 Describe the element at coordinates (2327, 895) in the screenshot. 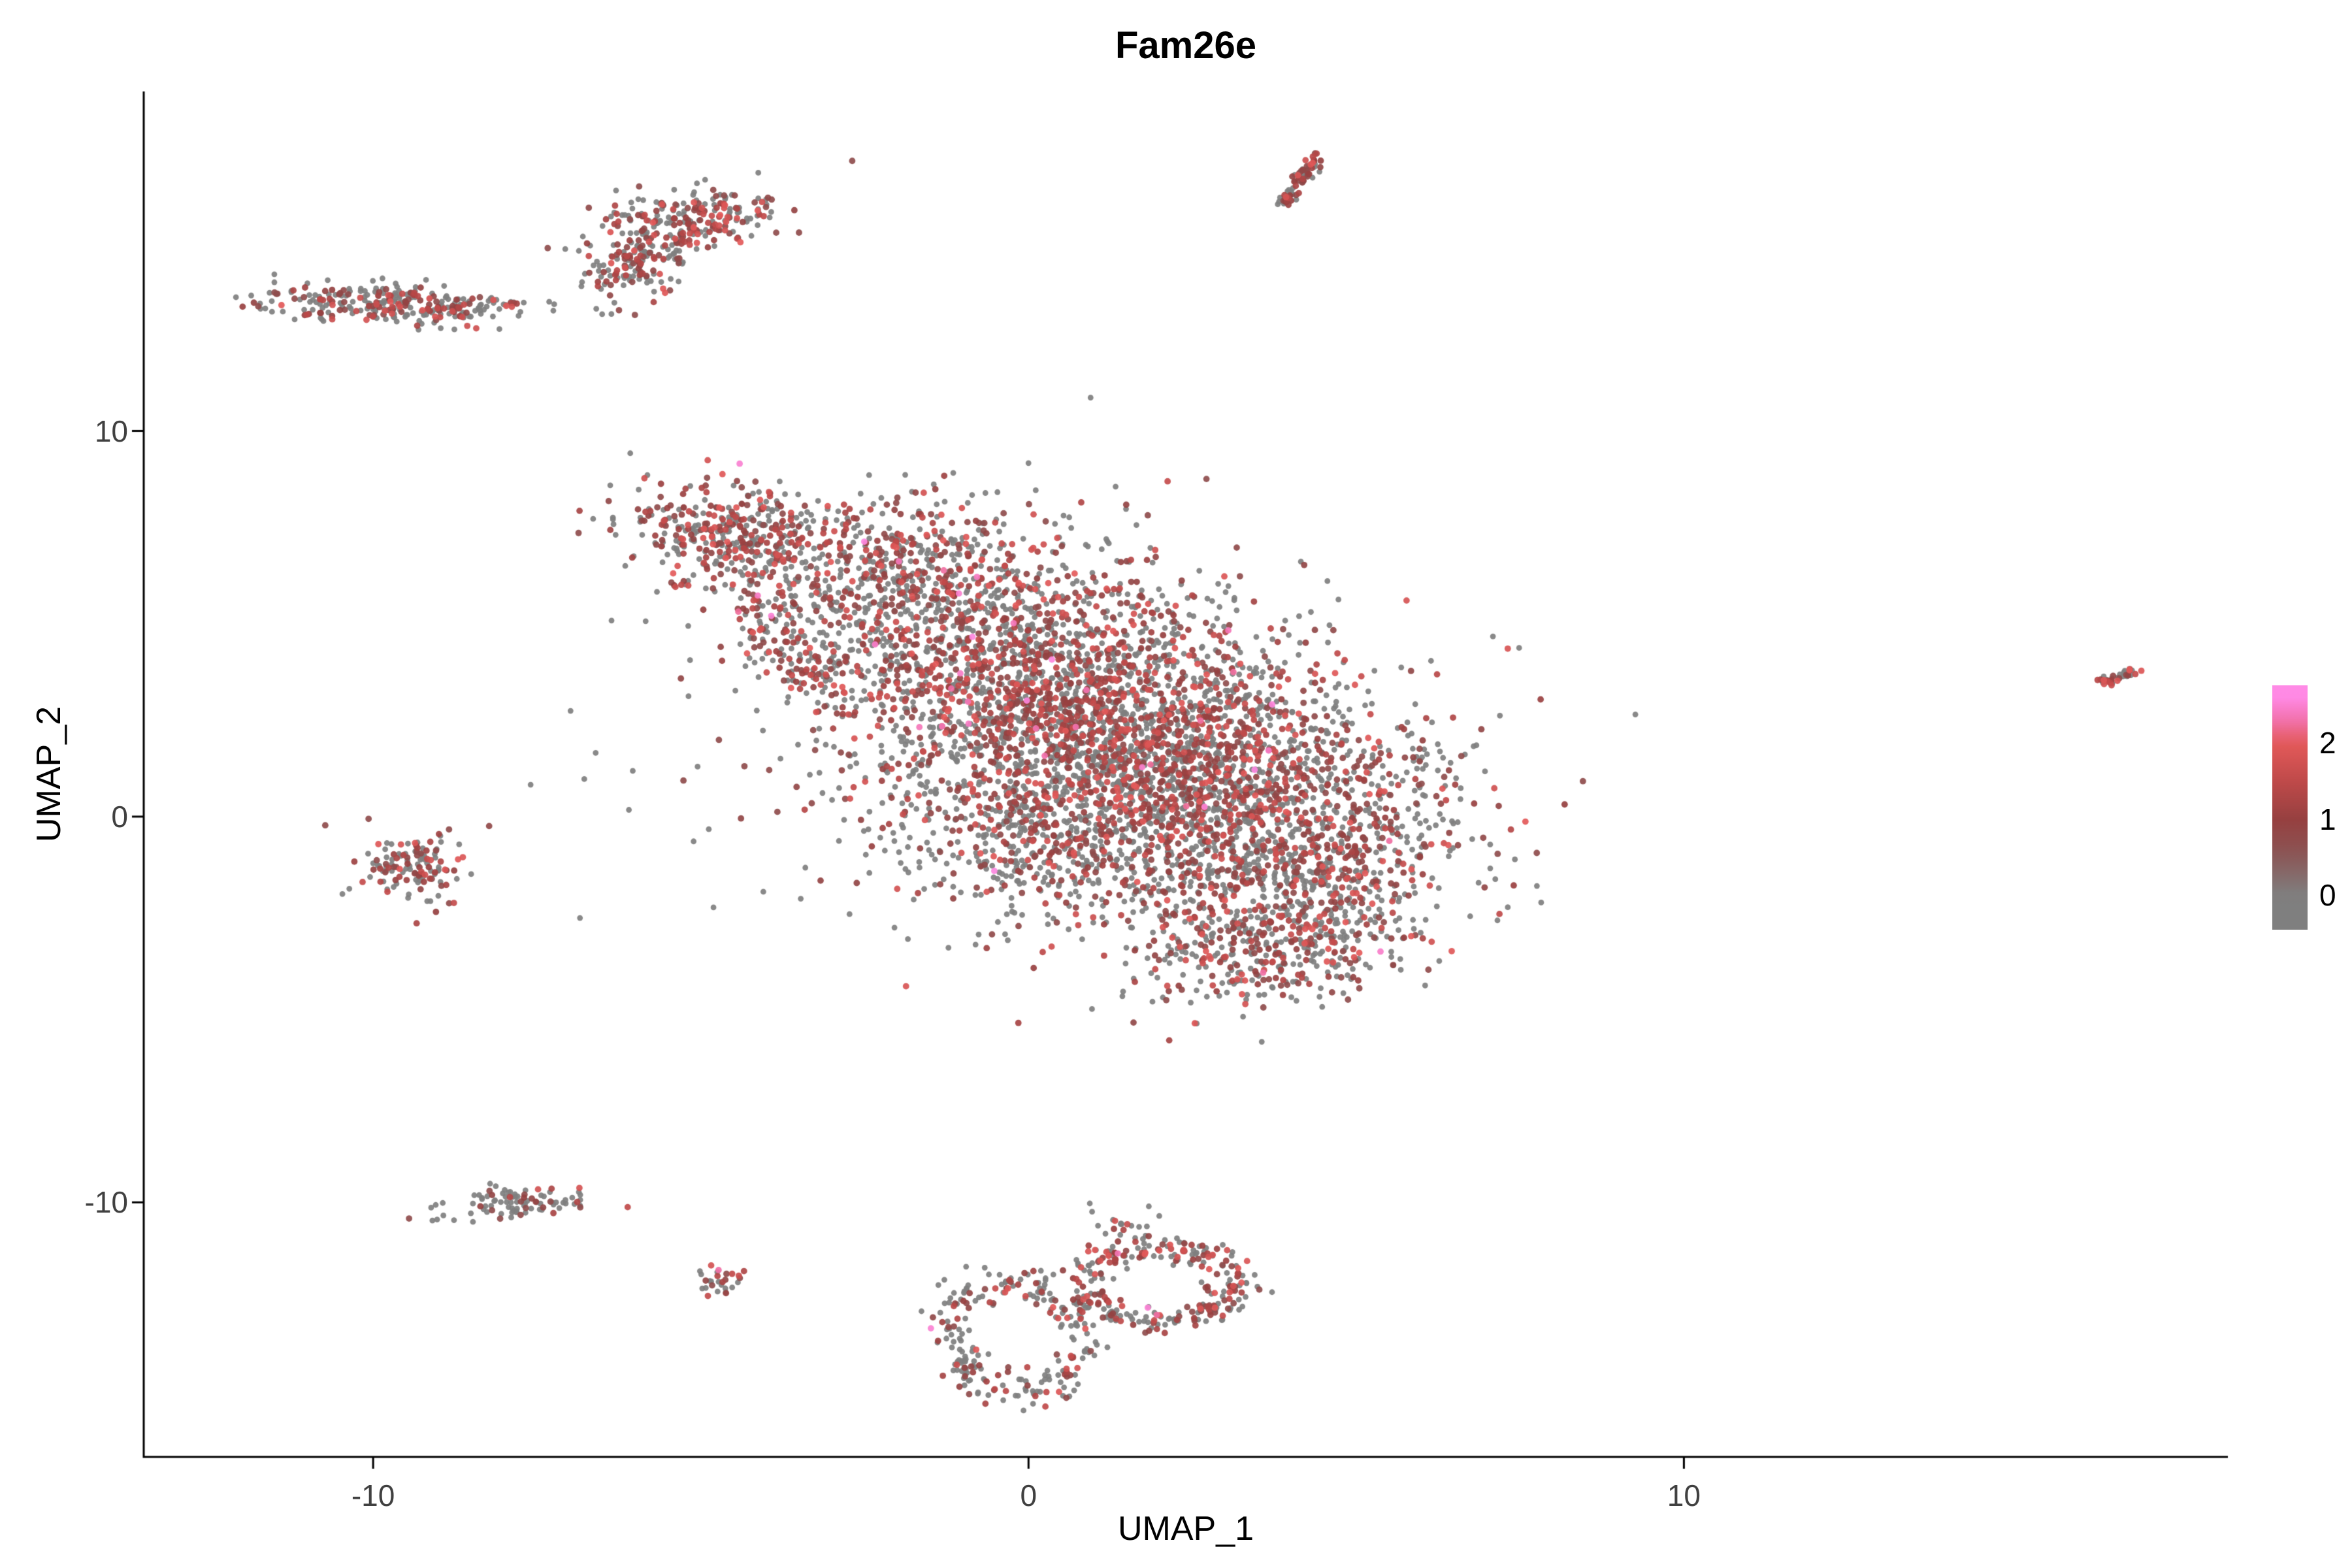

I see `legend-tick-label: 0` at that location.